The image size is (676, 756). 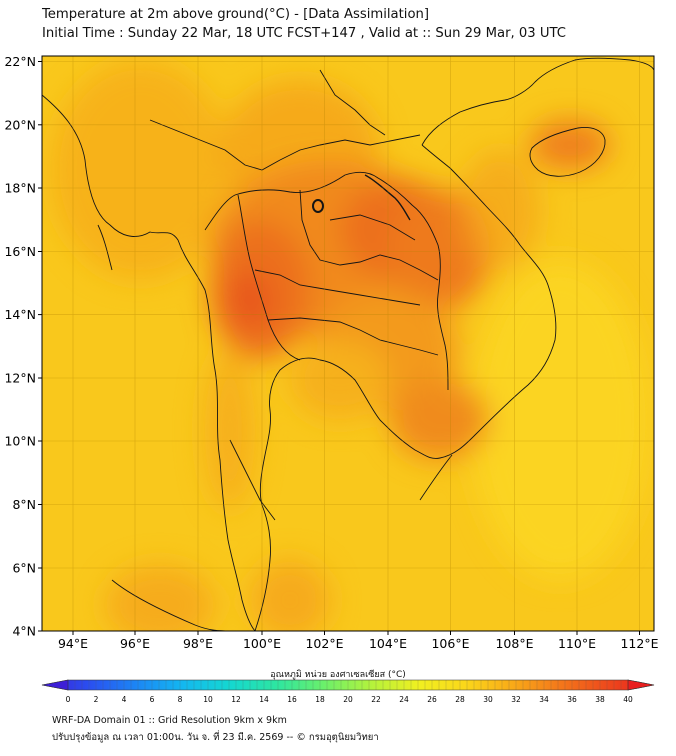 What do you see at coordinates (20, 378) in the screenshot?
I see `lat-tick-label: 12°N` at bounding box center [20, 378].